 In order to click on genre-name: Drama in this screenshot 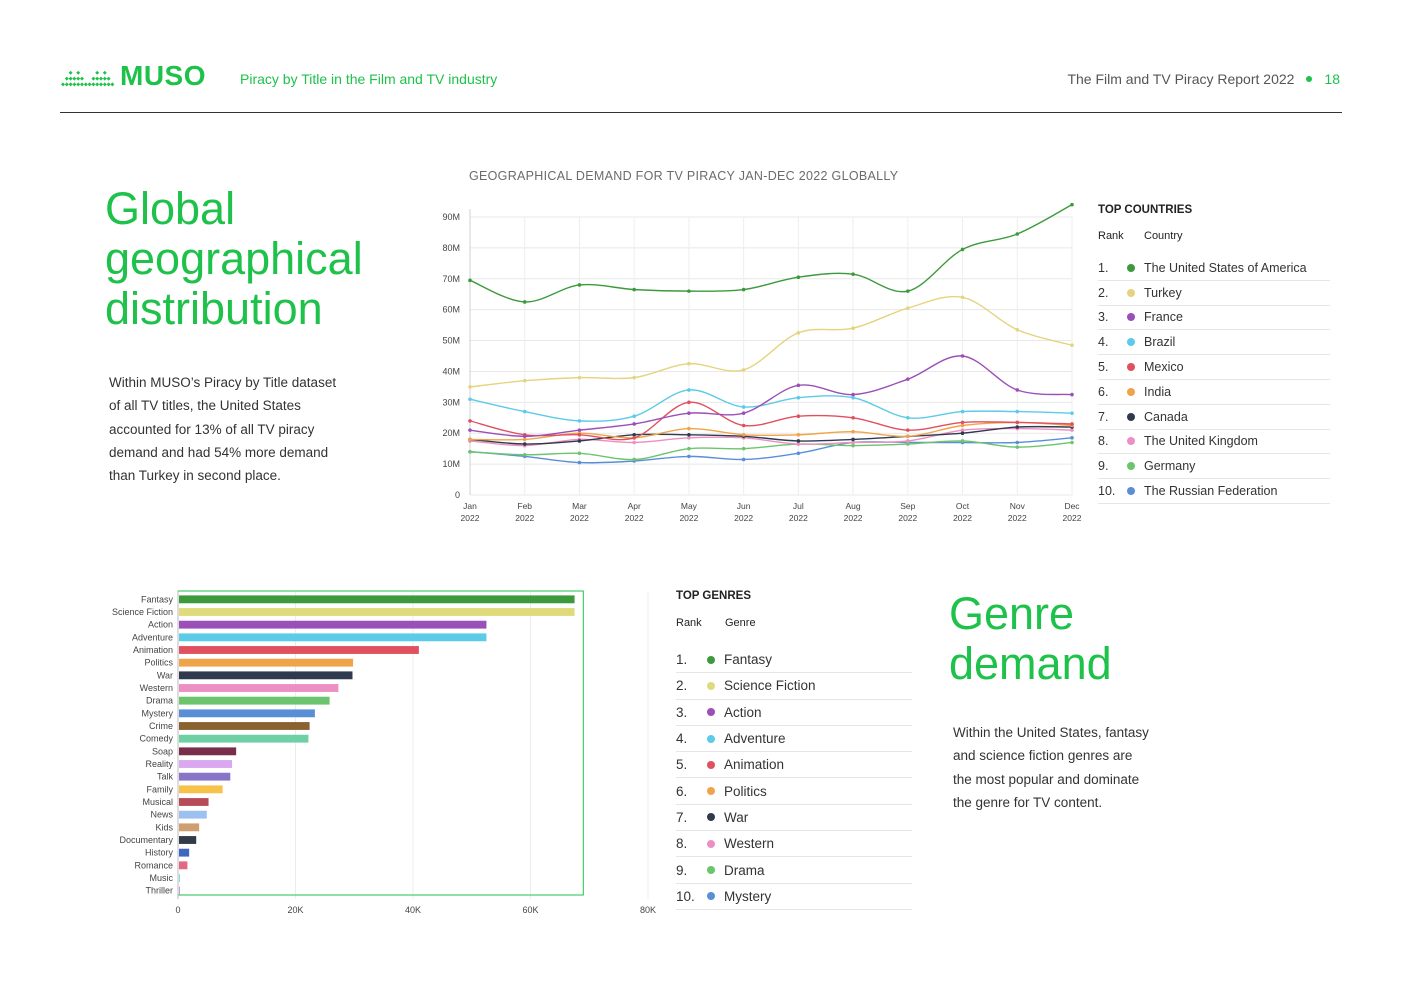, I will do `click(744, 870)`.